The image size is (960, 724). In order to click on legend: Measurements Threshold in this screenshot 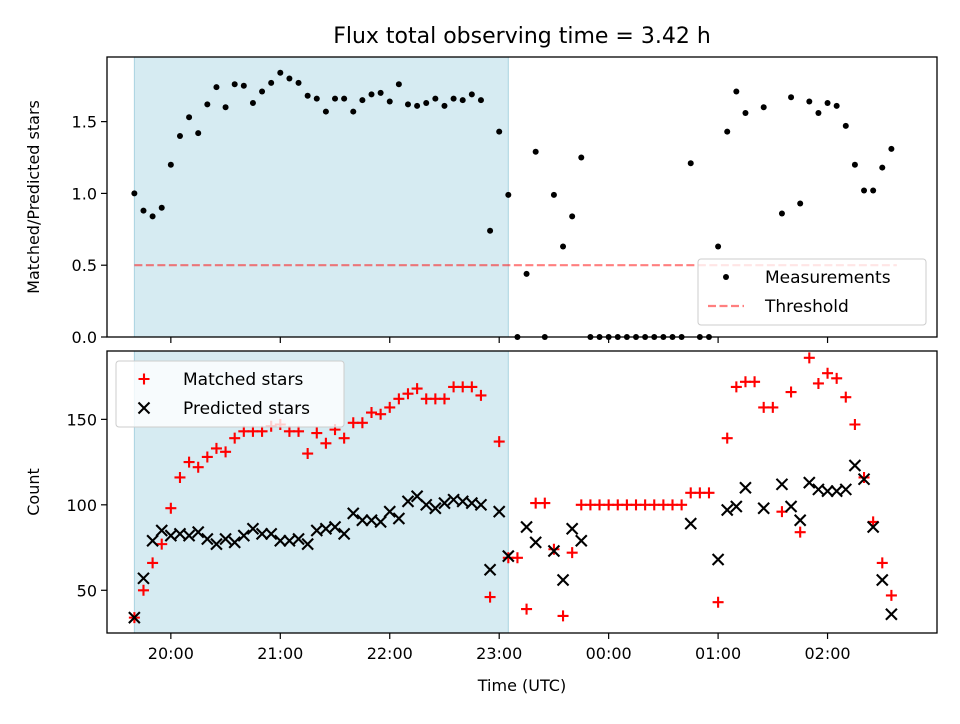, I will do `click(812, 292)`.